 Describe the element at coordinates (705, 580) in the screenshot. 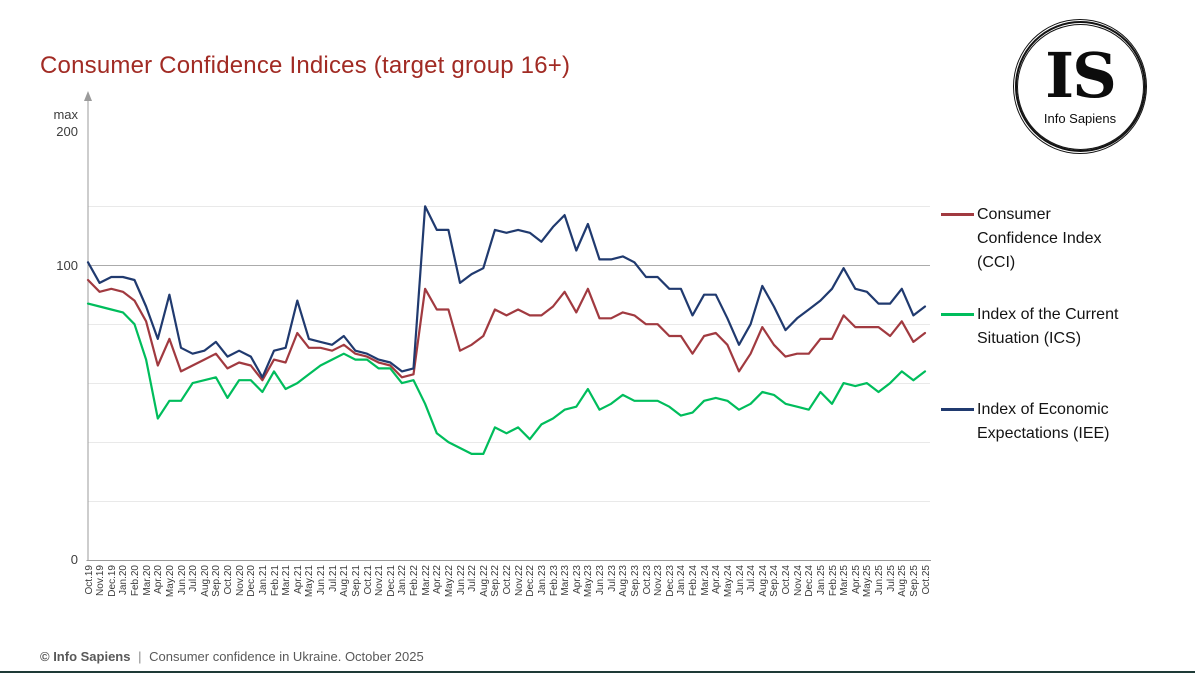

I see `x-axis-label: Mar.24` at that location.